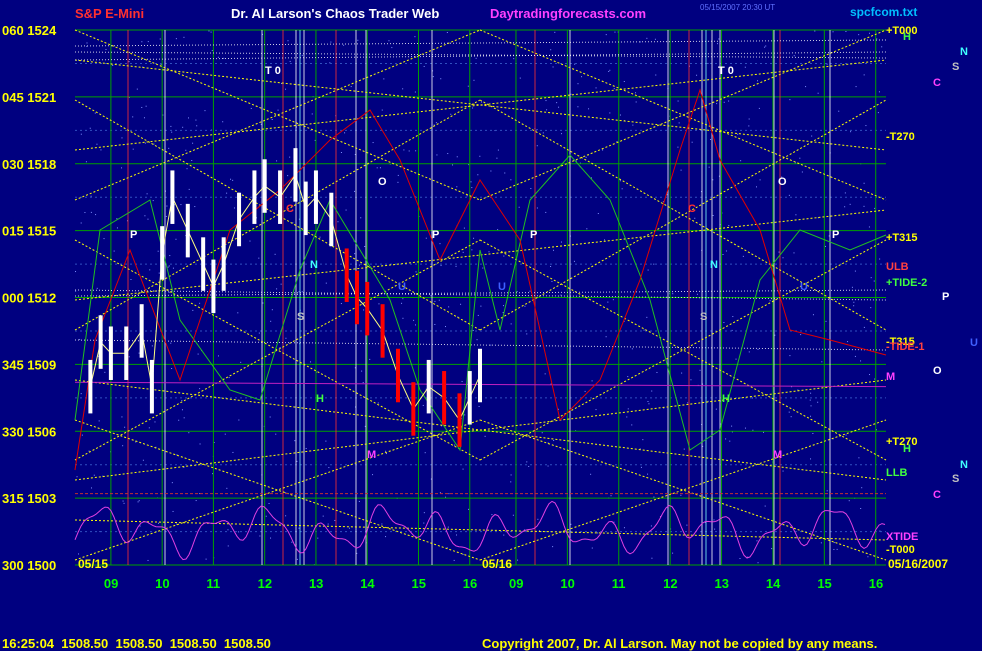 The width and height of the screenshot is (982, 651). I want to click on planet-marker: S, so click(300, 317).